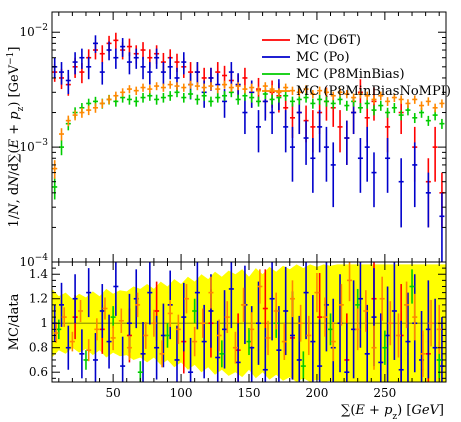 This screenshot has width=461, height=422. I want to click on y-tick-label: 1.2, so click(38, 299).